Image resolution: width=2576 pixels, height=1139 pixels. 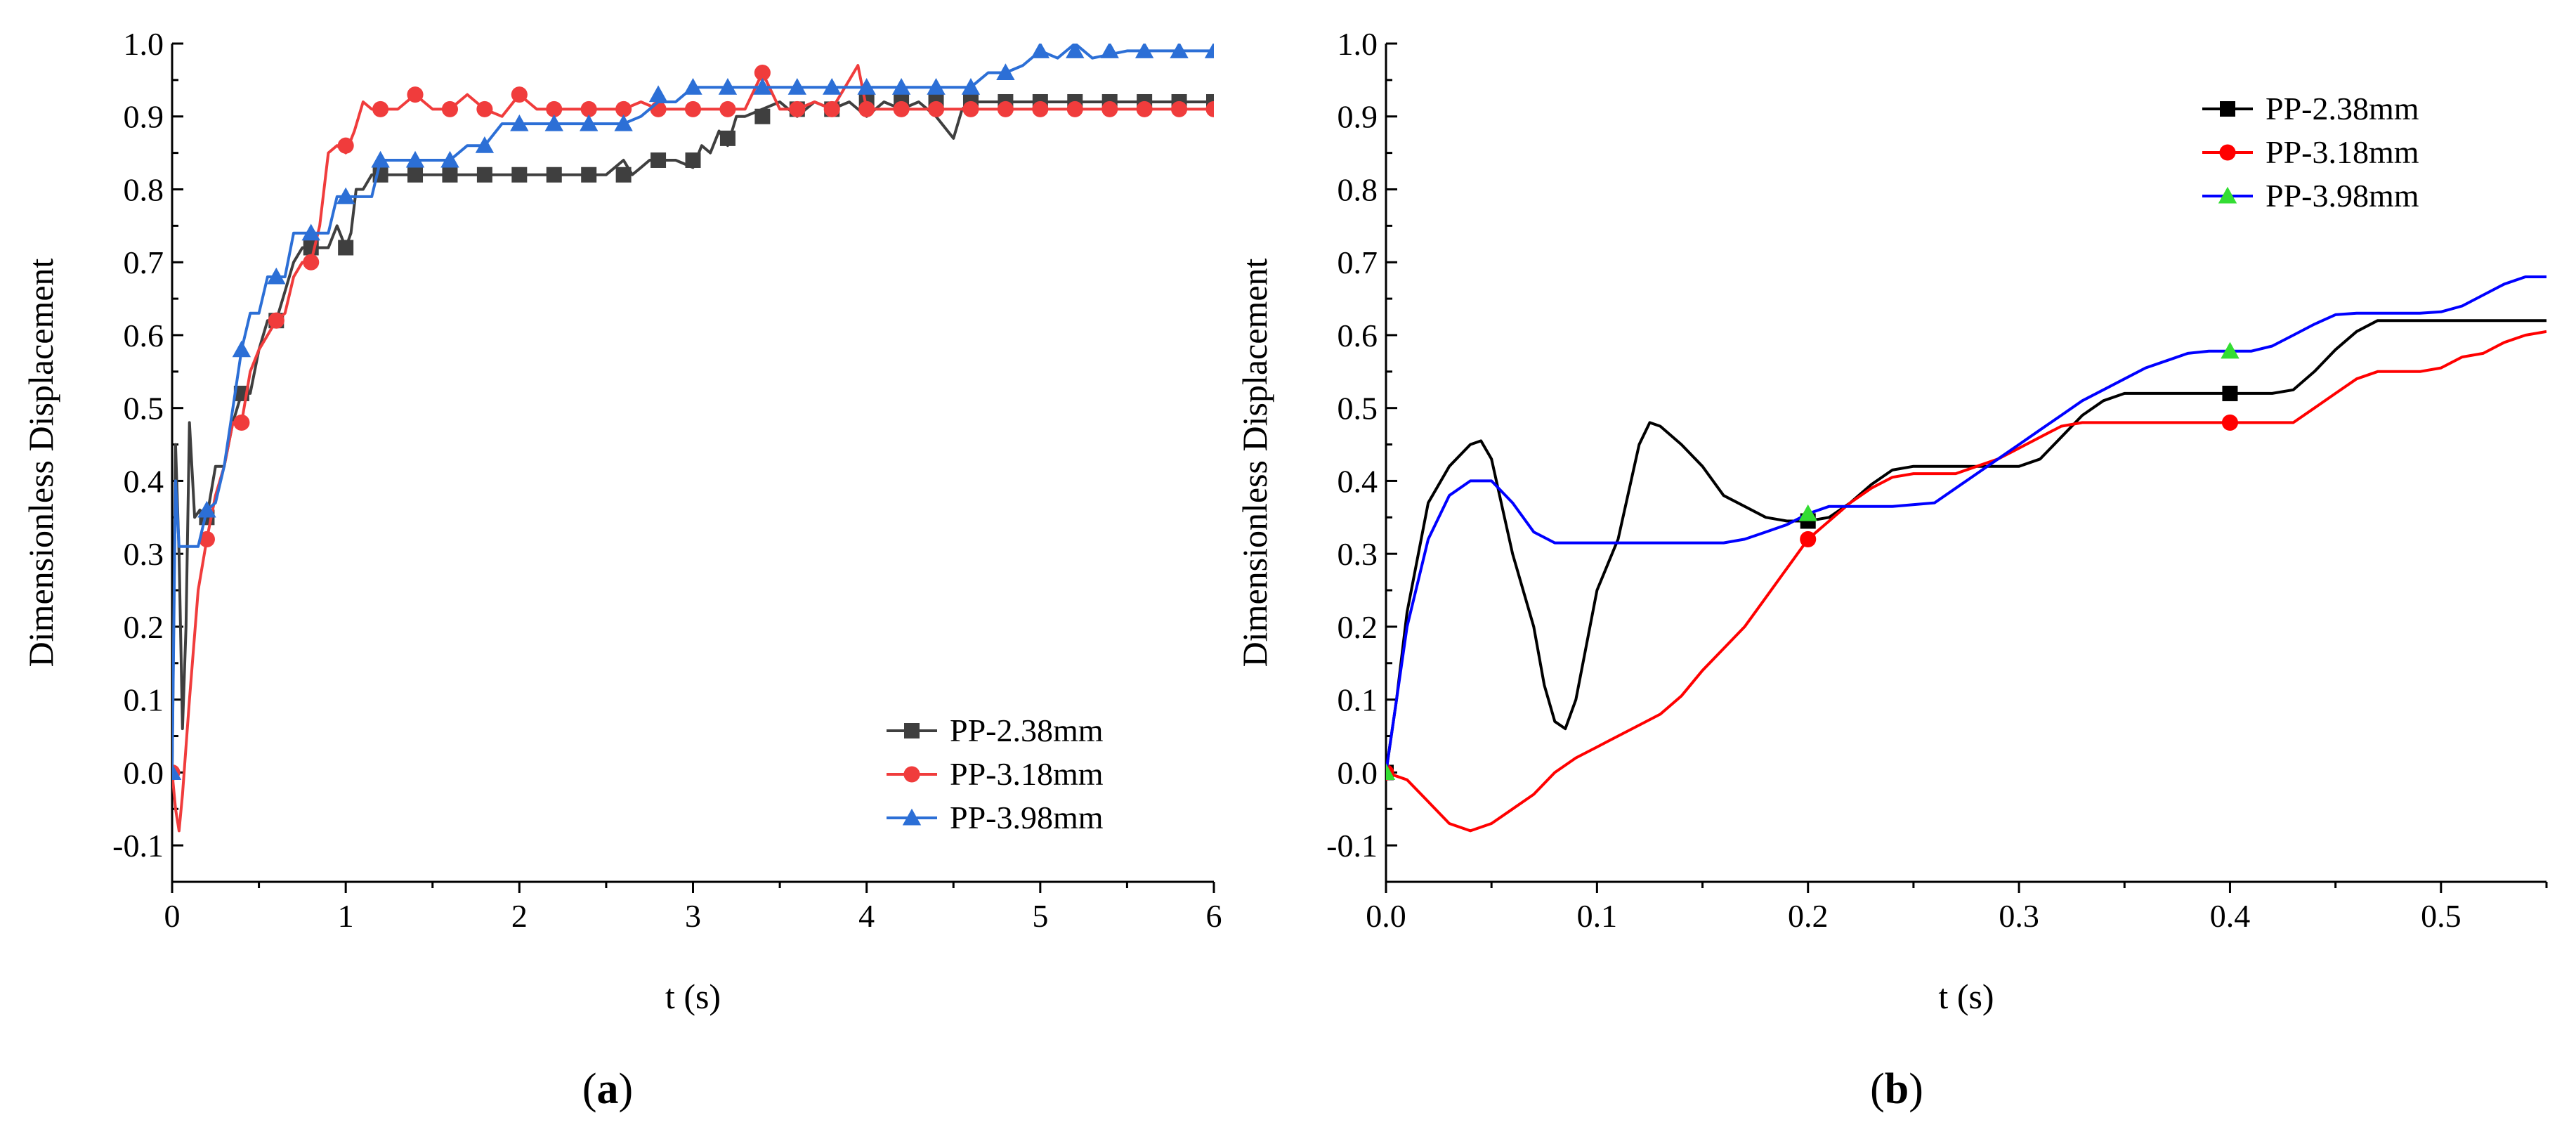 I want to click on y-tick-label: 0.2, so click(x=144, y=627).